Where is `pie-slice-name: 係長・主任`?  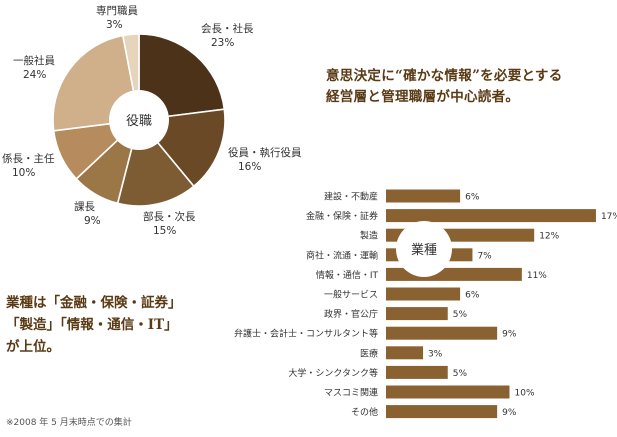 pie-slice-name: 係長・主任 is located at coordinates (28, 158).